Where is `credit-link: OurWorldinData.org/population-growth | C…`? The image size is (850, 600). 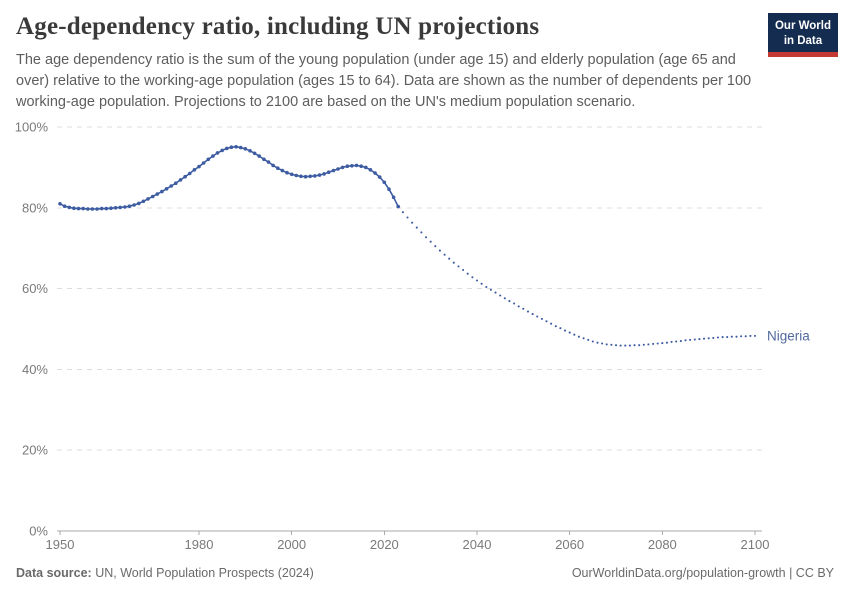
credit-link: OurWorldinData.org/population-growth | C… is located at coordinates (702, 573).